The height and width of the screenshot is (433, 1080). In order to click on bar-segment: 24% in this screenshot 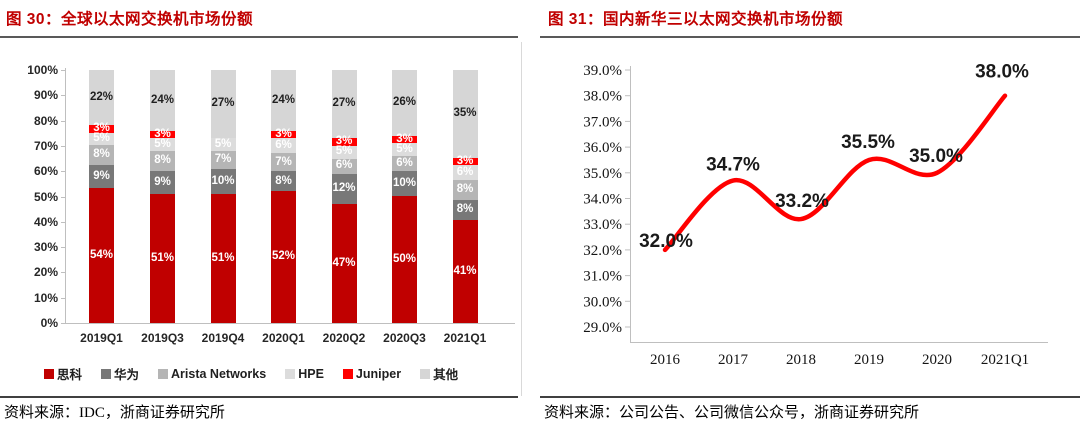, I will do `click(283, 100)`.